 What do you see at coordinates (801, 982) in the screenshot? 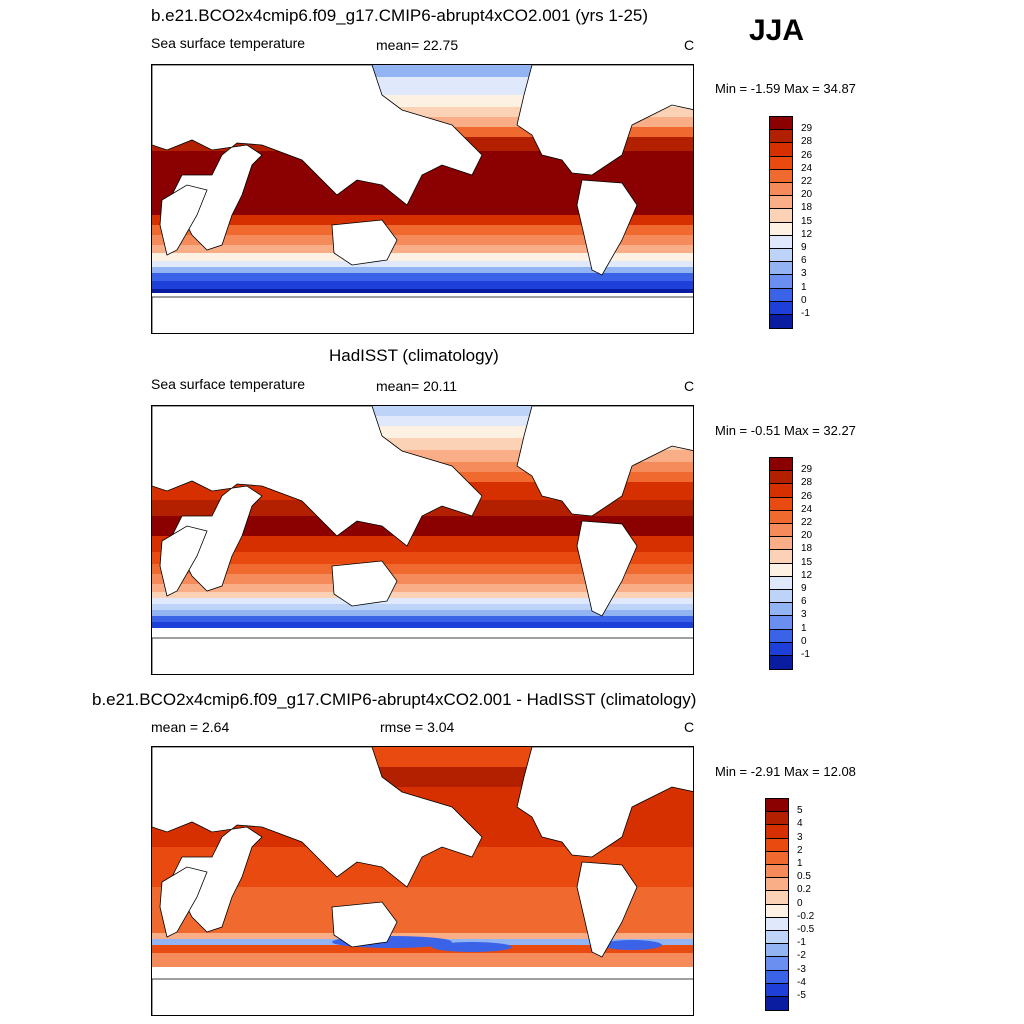
I see `colorbar-tick-label: -4` at bounding box center [801, 982].